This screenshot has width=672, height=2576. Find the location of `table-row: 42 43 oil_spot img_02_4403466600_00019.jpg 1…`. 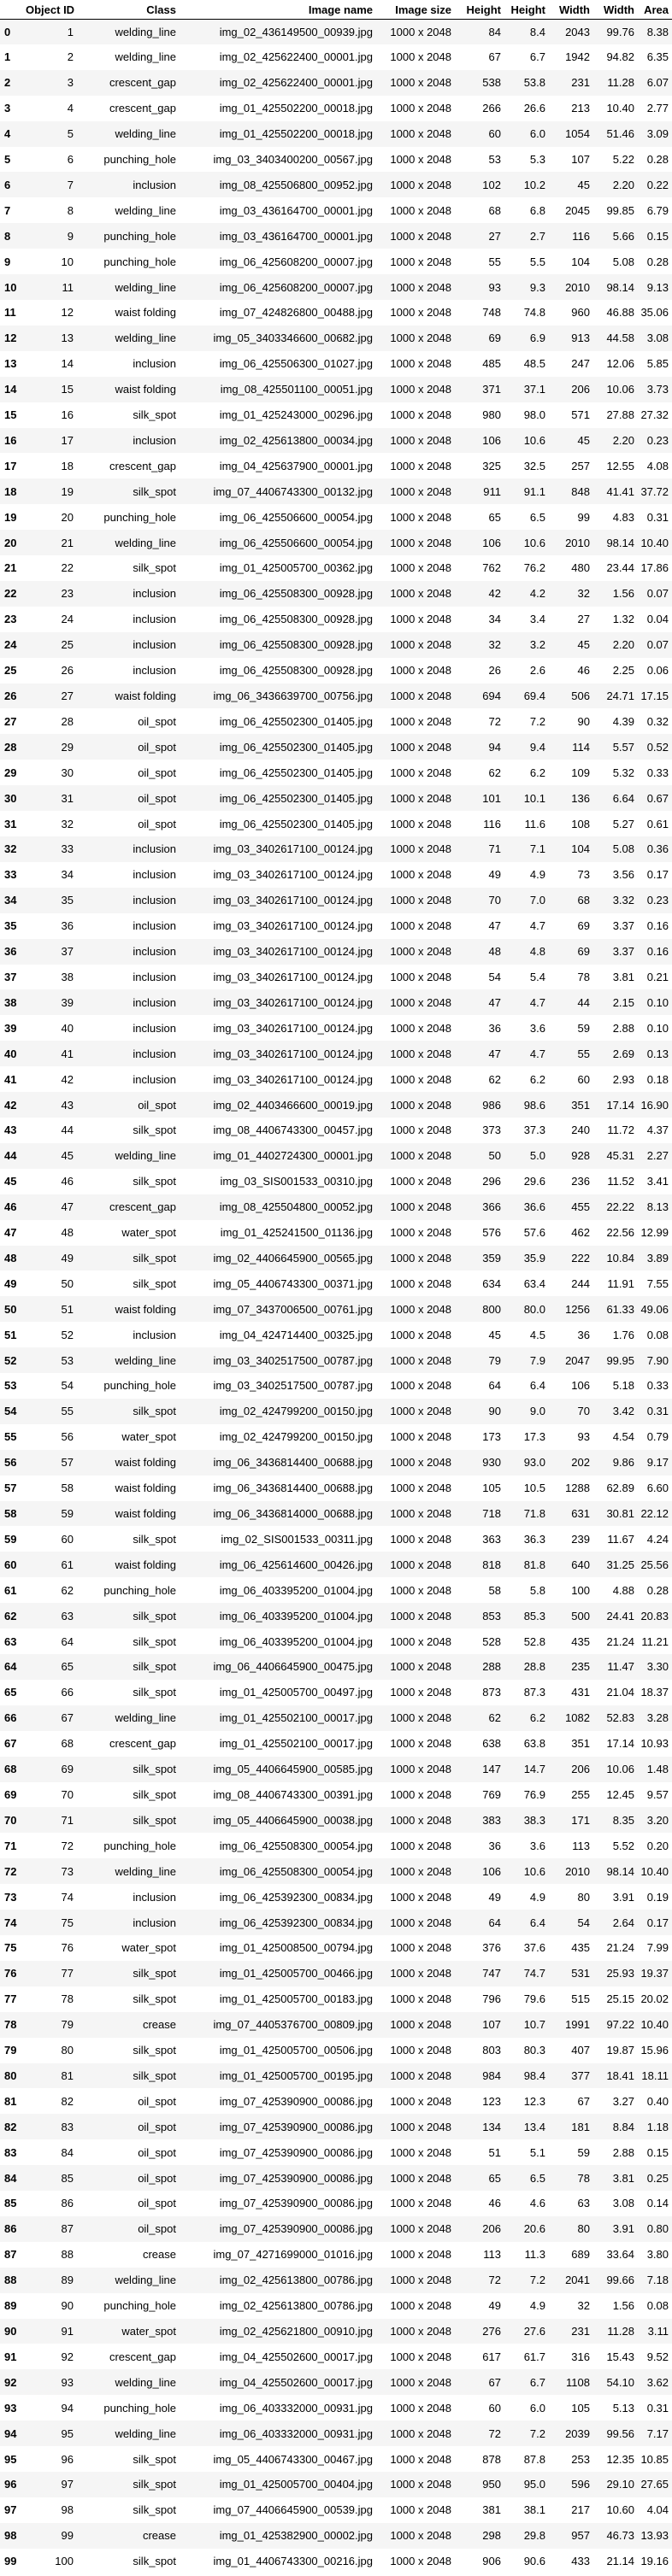

table-row: 42 43 oil_spot img_02_4403466600_00019.jpg 1… is located at coordinates (336, 1105).